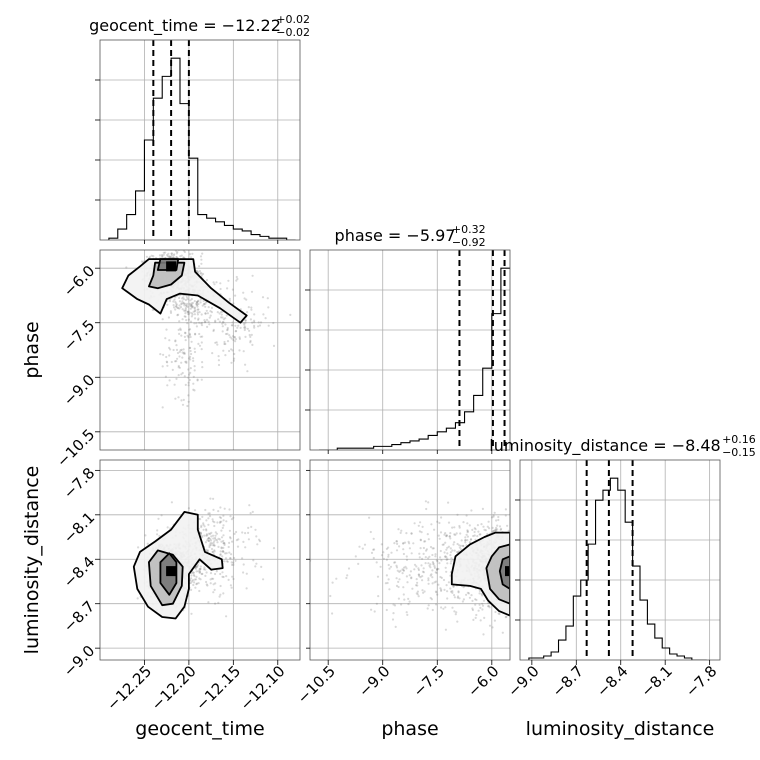 This screenshot has height=760, width=760. What do you see at coordinates (32, 349) in the screenshot?
I see `y-axis-label-phase: phase` at bounding box center [32, 349].